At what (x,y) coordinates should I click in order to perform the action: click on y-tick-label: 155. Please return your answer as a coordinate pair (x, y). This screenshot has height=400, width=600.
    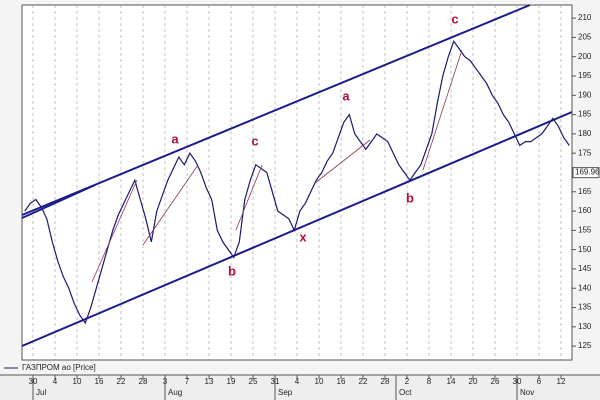
    Looking at the image, I should click on (585, 229).